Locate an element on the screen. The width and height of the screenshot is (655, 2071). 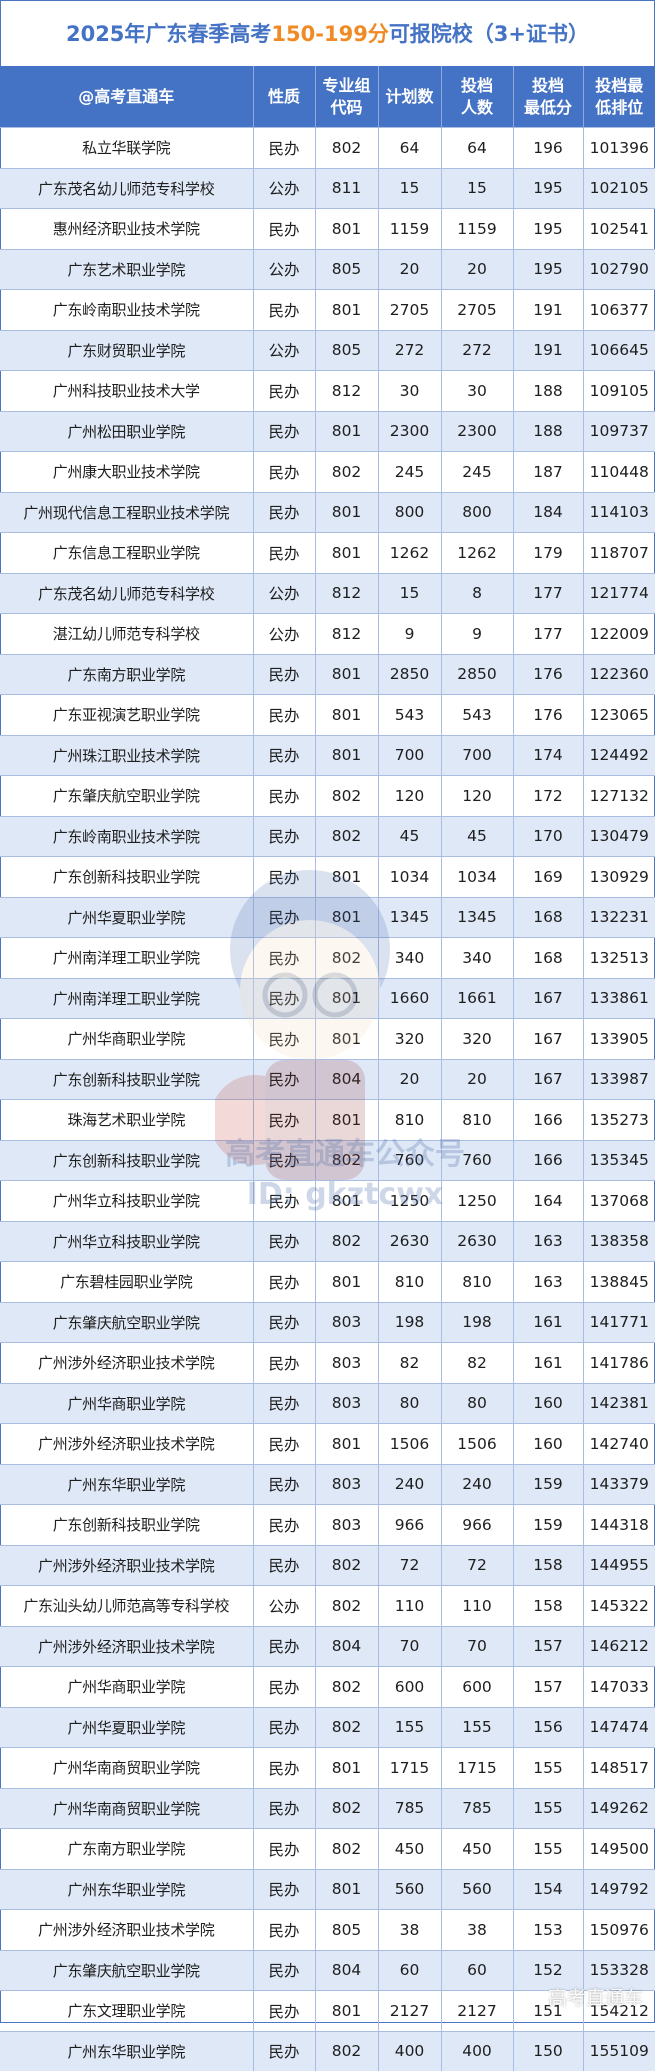
min-rank: 149500 is located at coordinates (619, 1849).